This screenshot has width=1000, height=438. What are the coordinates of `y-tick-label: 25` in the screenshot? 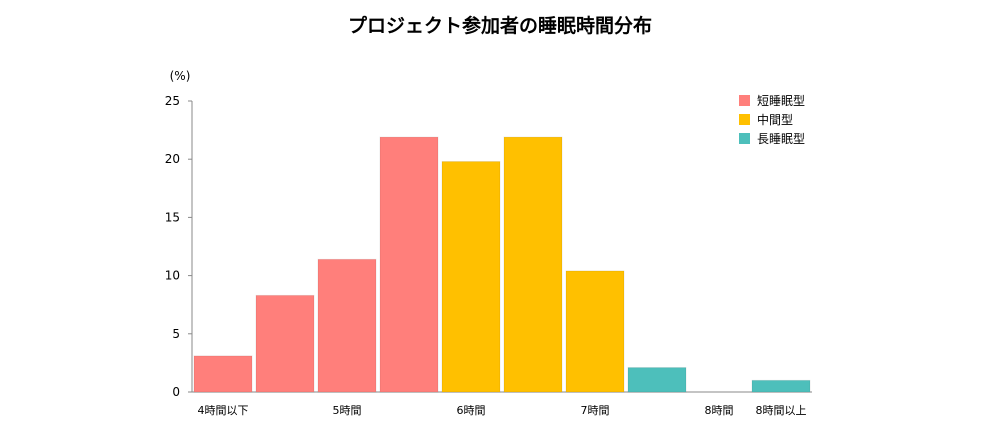 It's located at (172, 101).